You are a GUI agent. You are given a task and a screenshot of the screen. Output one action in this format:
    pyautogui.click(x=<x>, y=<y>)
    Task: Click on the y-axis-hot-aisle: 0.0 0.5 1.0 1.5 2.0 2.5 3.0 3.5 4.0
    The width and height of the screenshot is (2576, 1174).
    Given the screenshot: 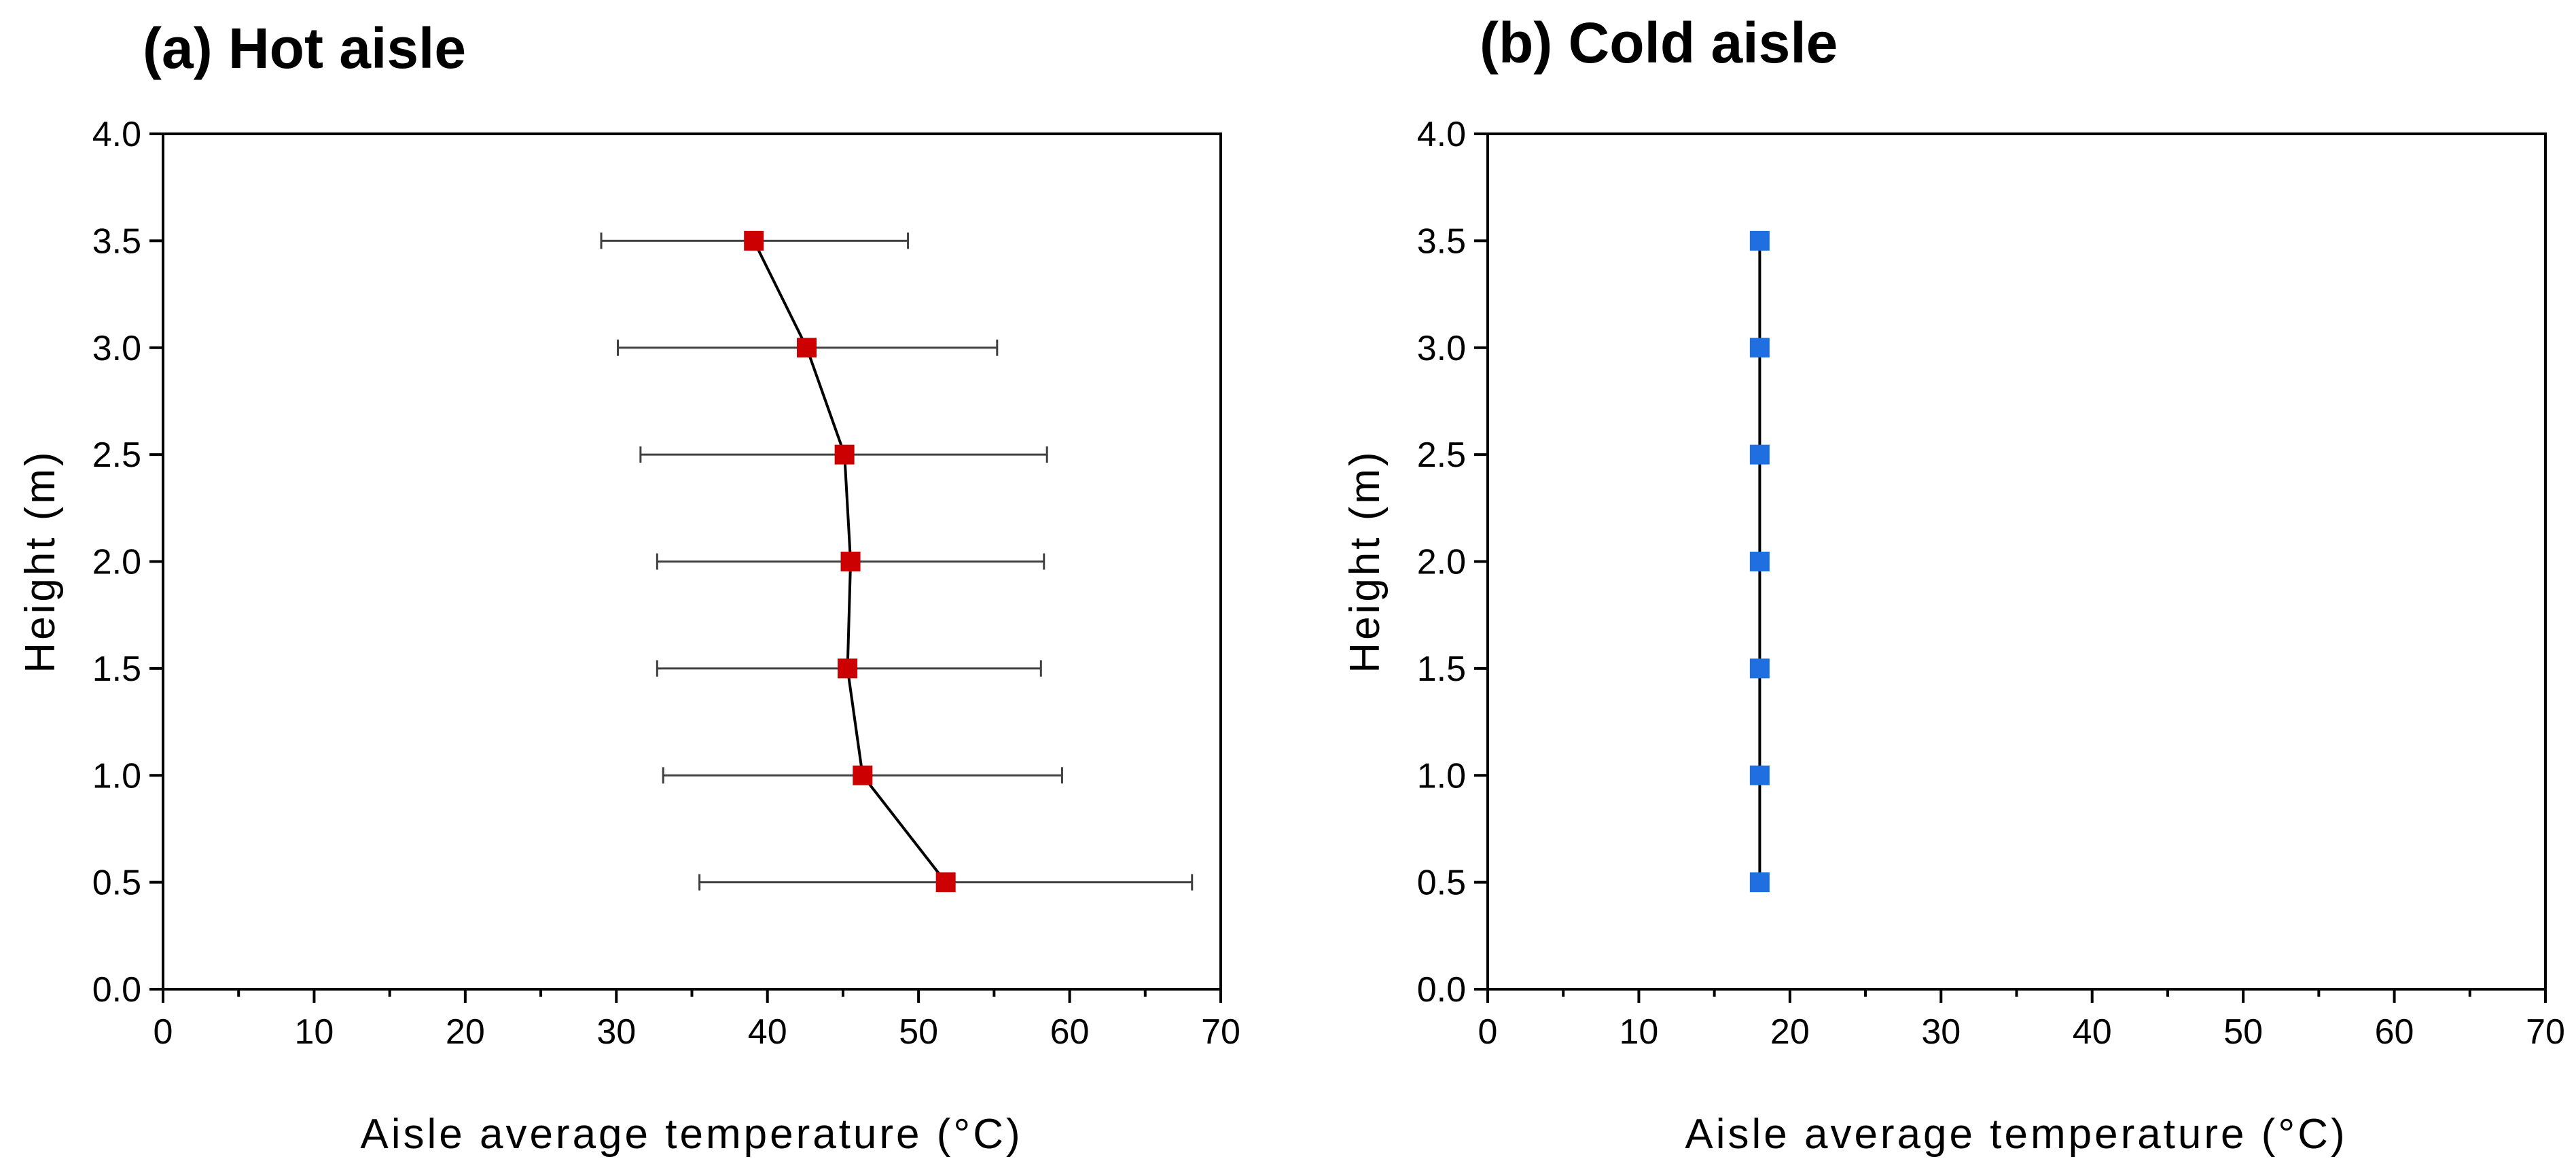 What is the action you would take?
    pyautogui.click(x=127, y=562)
    